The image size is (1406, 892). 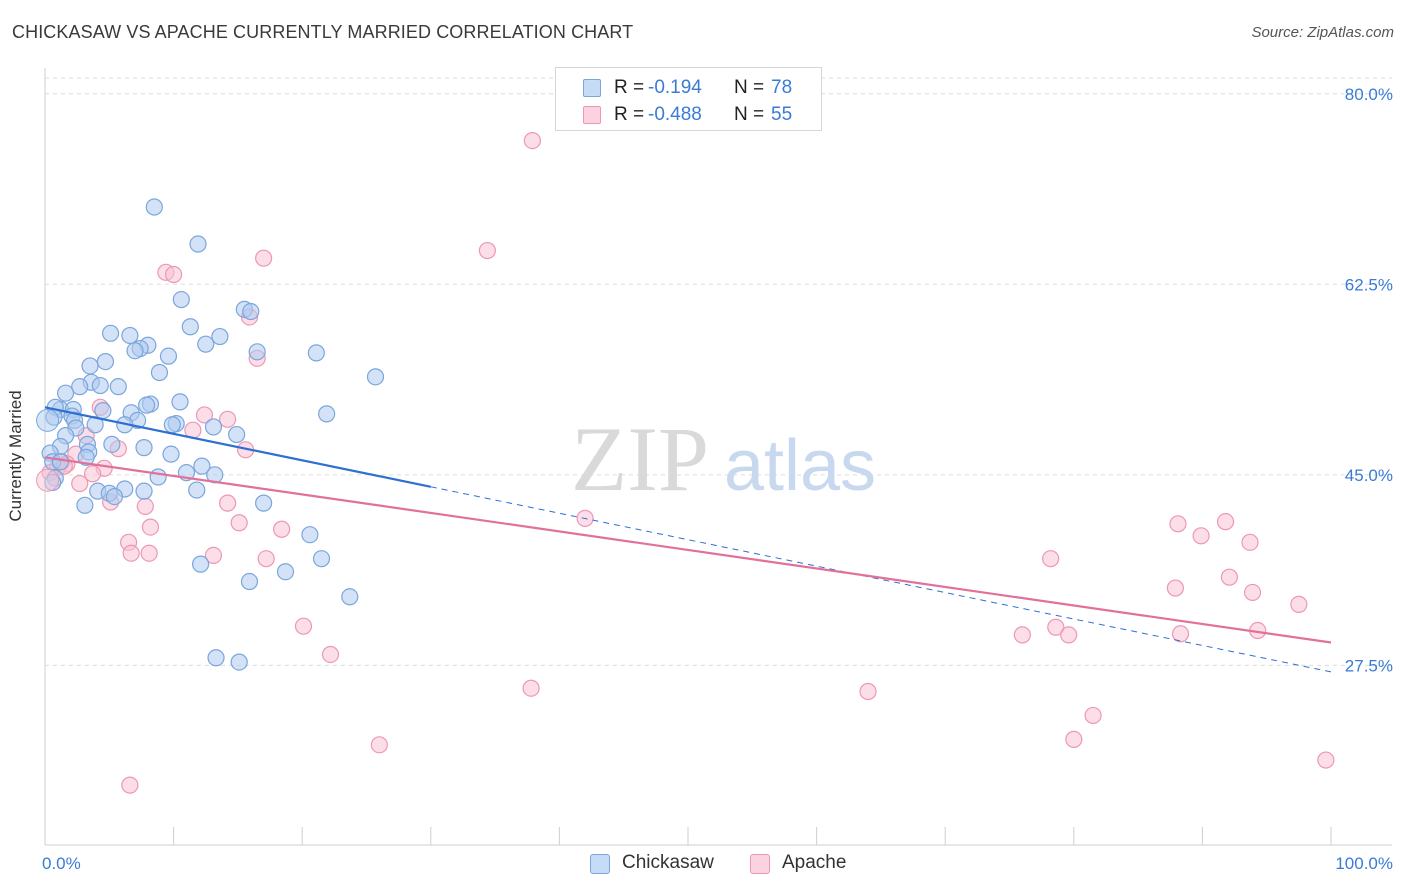 I want to click on legend-label: Chickasaw, so click(x=668, y=862).